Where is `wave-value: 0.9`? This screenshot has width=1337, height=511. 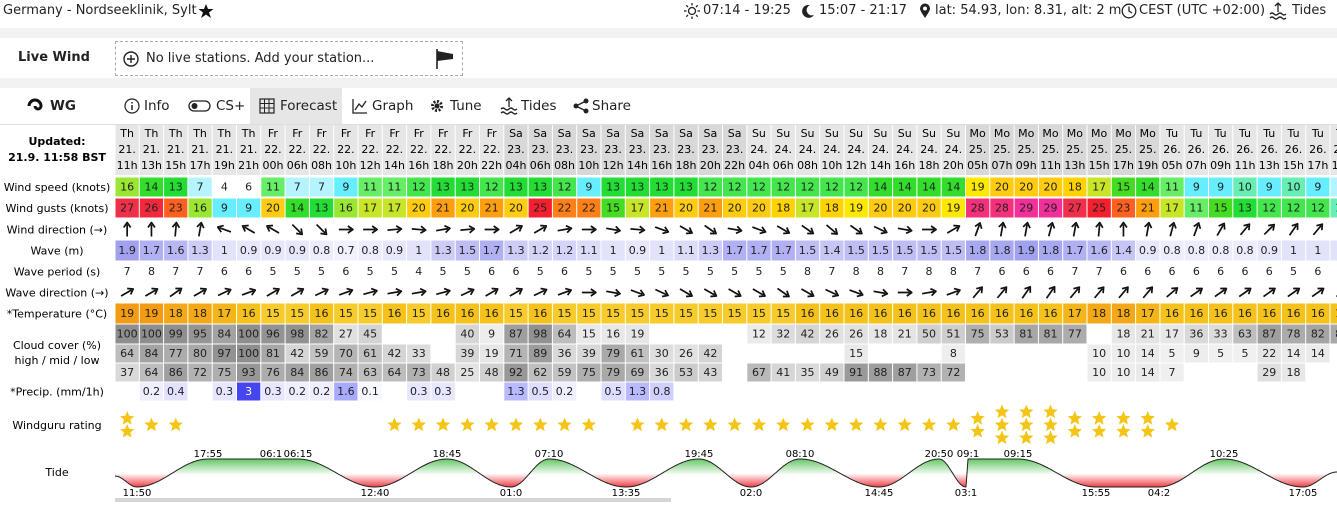
wave-value: 0.9 is located at coordinates (1270, 250).